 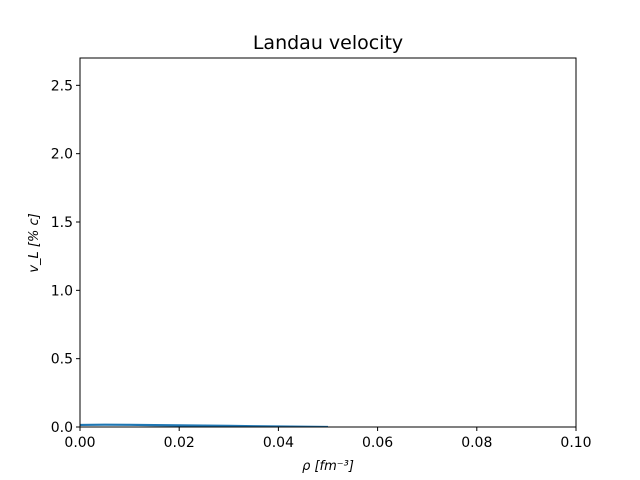 I want to click on y-tick-label: 2.5, so click(x=62, y=86).